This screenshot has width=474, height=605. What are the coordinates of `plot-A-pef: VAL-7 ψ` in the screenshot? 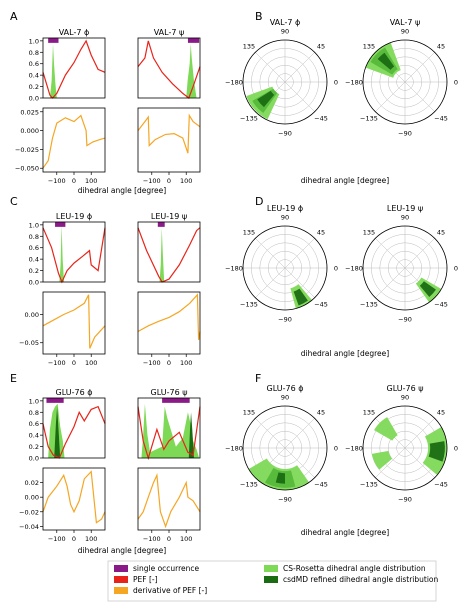 It's located at (169, 63).